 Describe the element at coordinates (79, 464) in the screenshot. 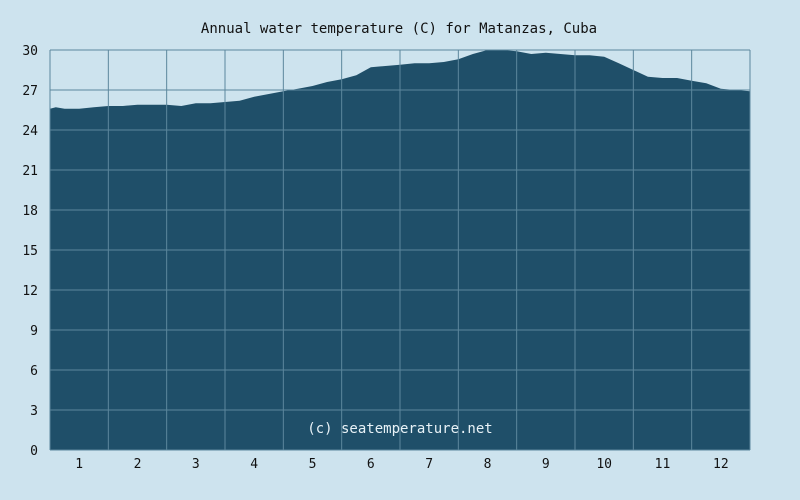

I see `x-tick-label: 1` at that location.